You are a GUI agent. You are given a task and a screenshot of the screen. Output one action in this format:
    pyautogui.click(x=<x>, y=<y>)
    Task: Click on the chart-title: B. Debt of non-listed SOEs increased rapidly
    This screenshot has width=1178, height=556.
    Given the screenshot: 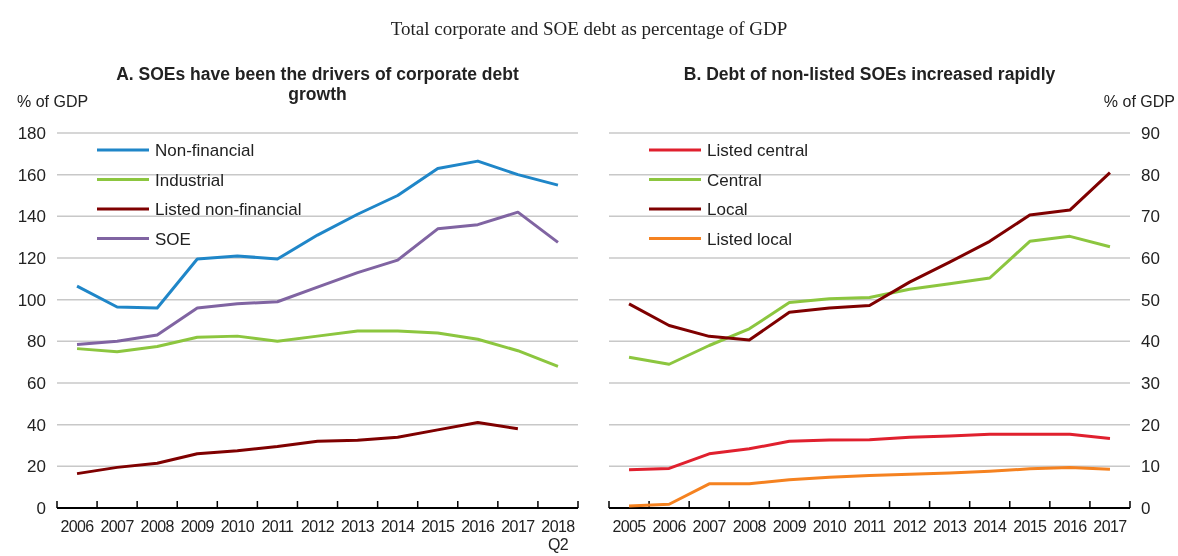 What is the action you would take?
    pyautogui.click(x=869, y=74)
    